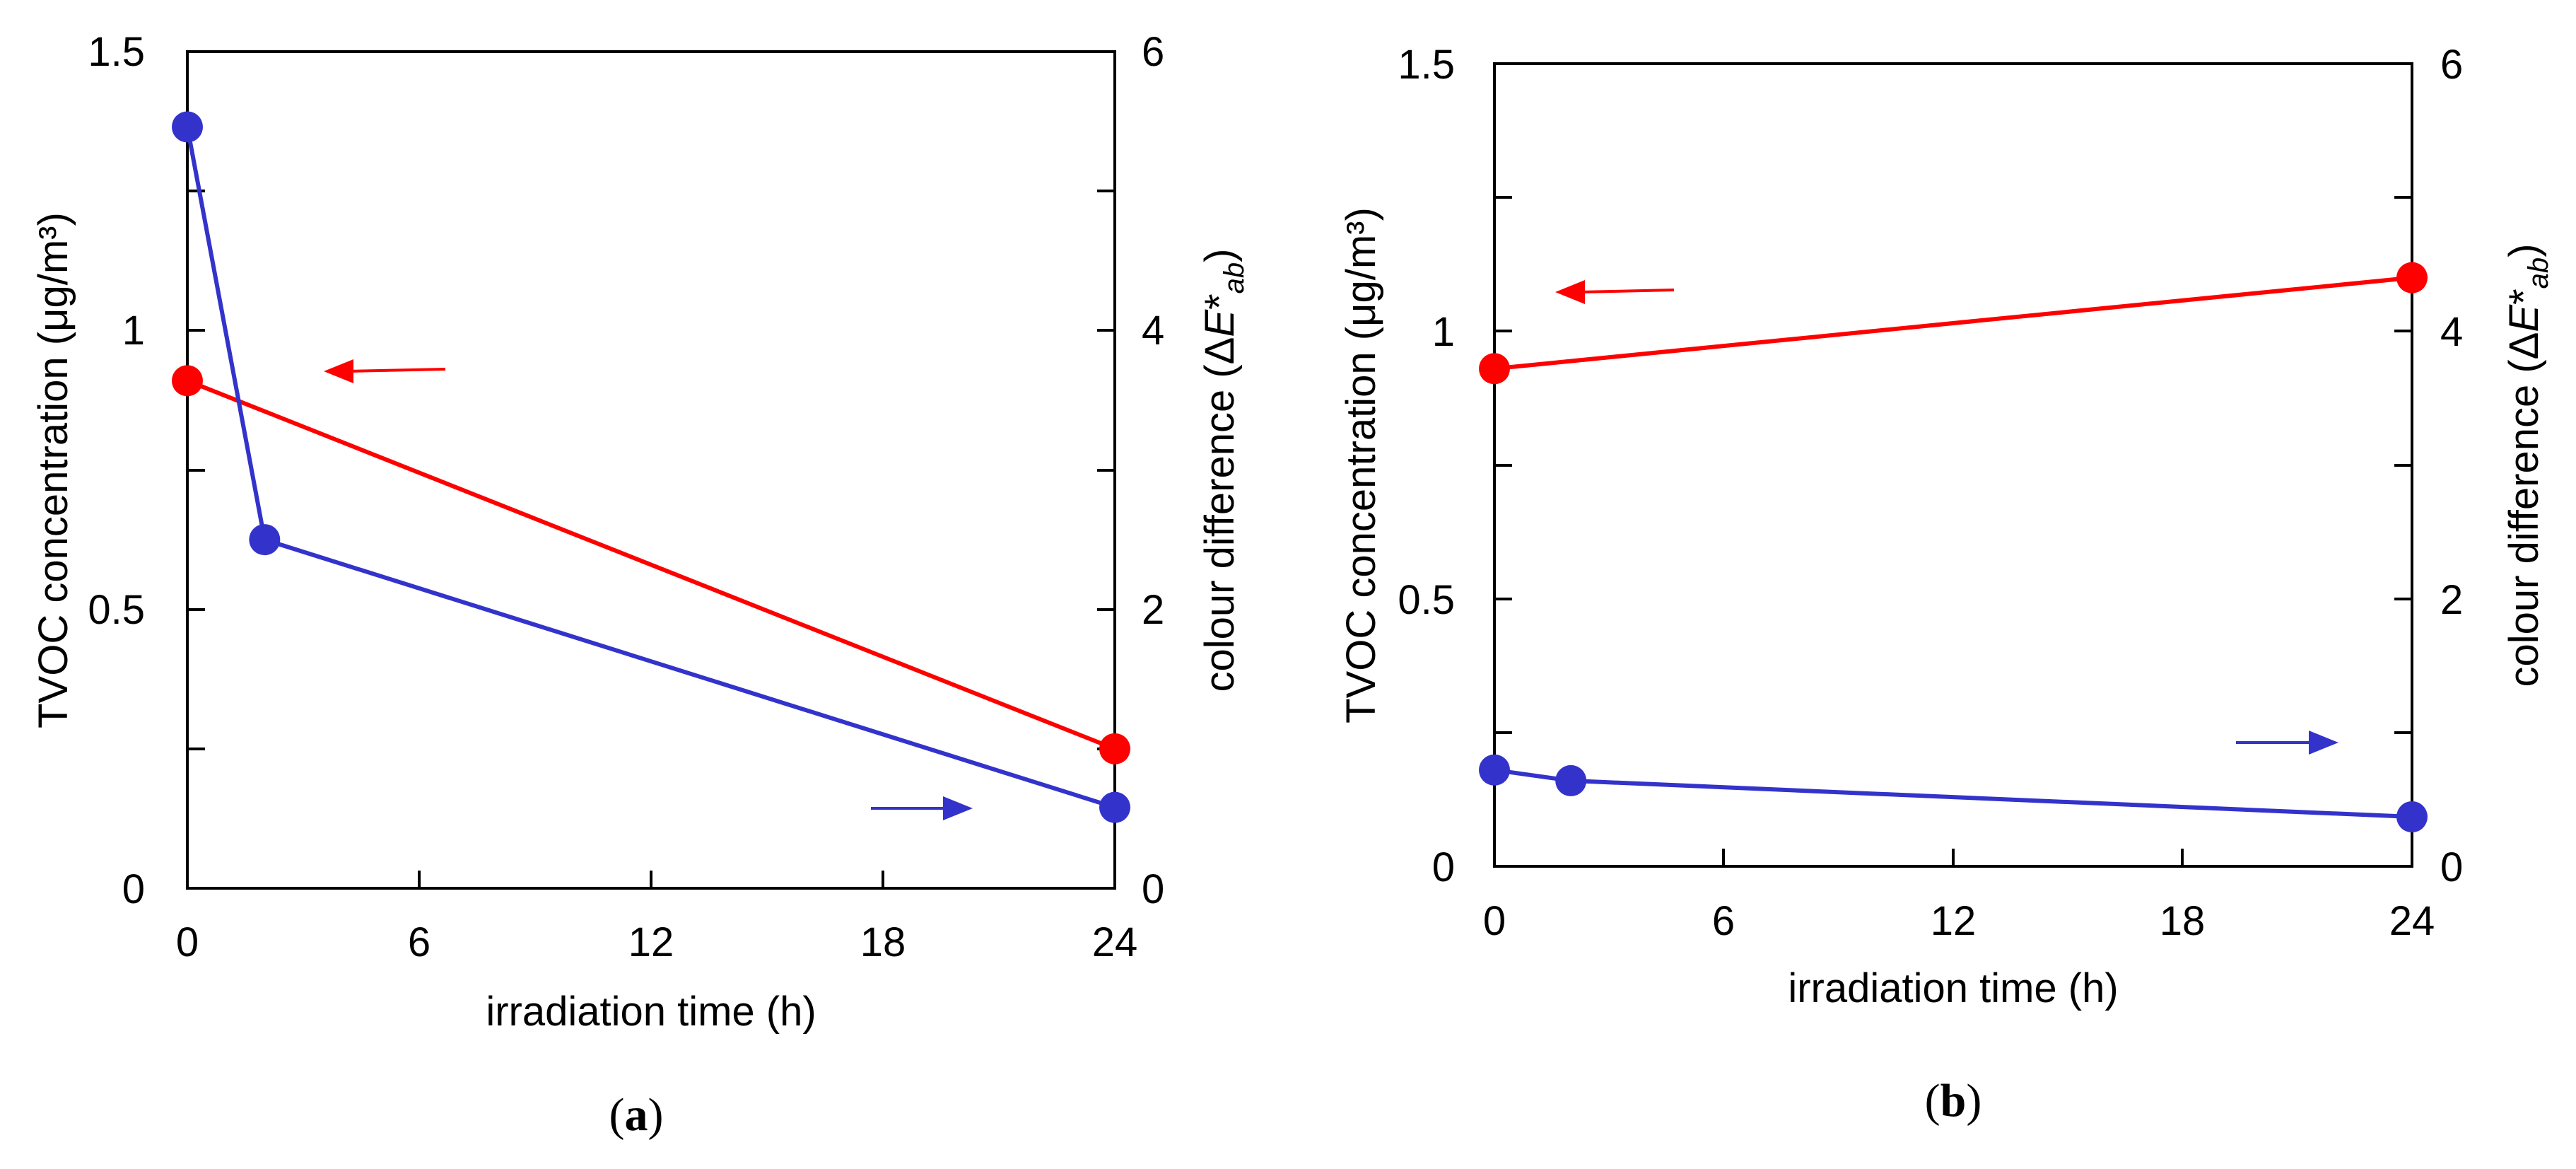 The height and width of the screenshot is (1169, 2576). What do you see at coordinates (1954, 1101) in the screenshot?
I see `panel-label: (b)` at bounding box center [1954, 1101].